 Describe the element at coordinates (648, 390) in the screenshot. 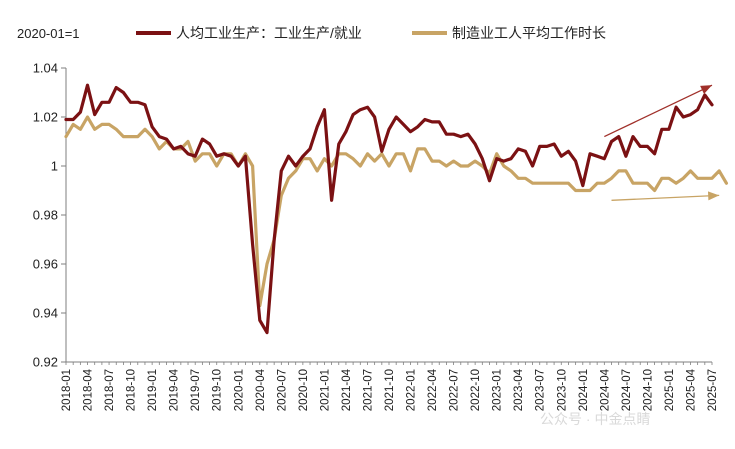

I see `x-tick-label: 2024-10` at that location.